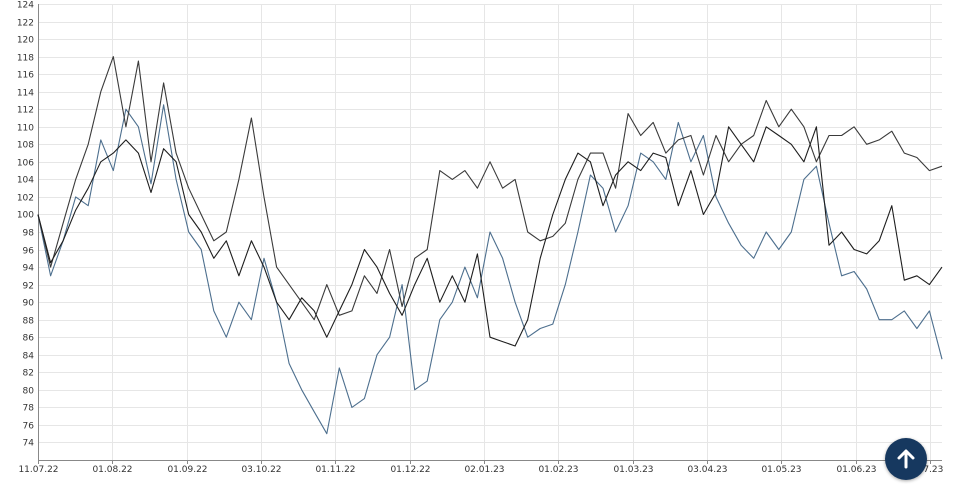 The height and width of the screenshot is (484, 960). What do you see at coordinates (29, 252) in the screenshot?
I see `y-tick-label: 96` at bounding box center [29, 252].